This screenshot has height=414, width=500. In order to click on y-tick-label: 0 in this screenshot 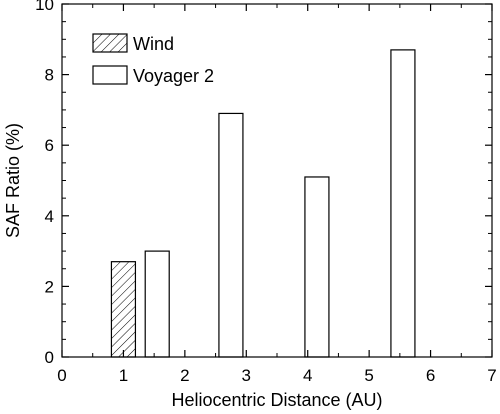, I will do `click(49, 357)`.